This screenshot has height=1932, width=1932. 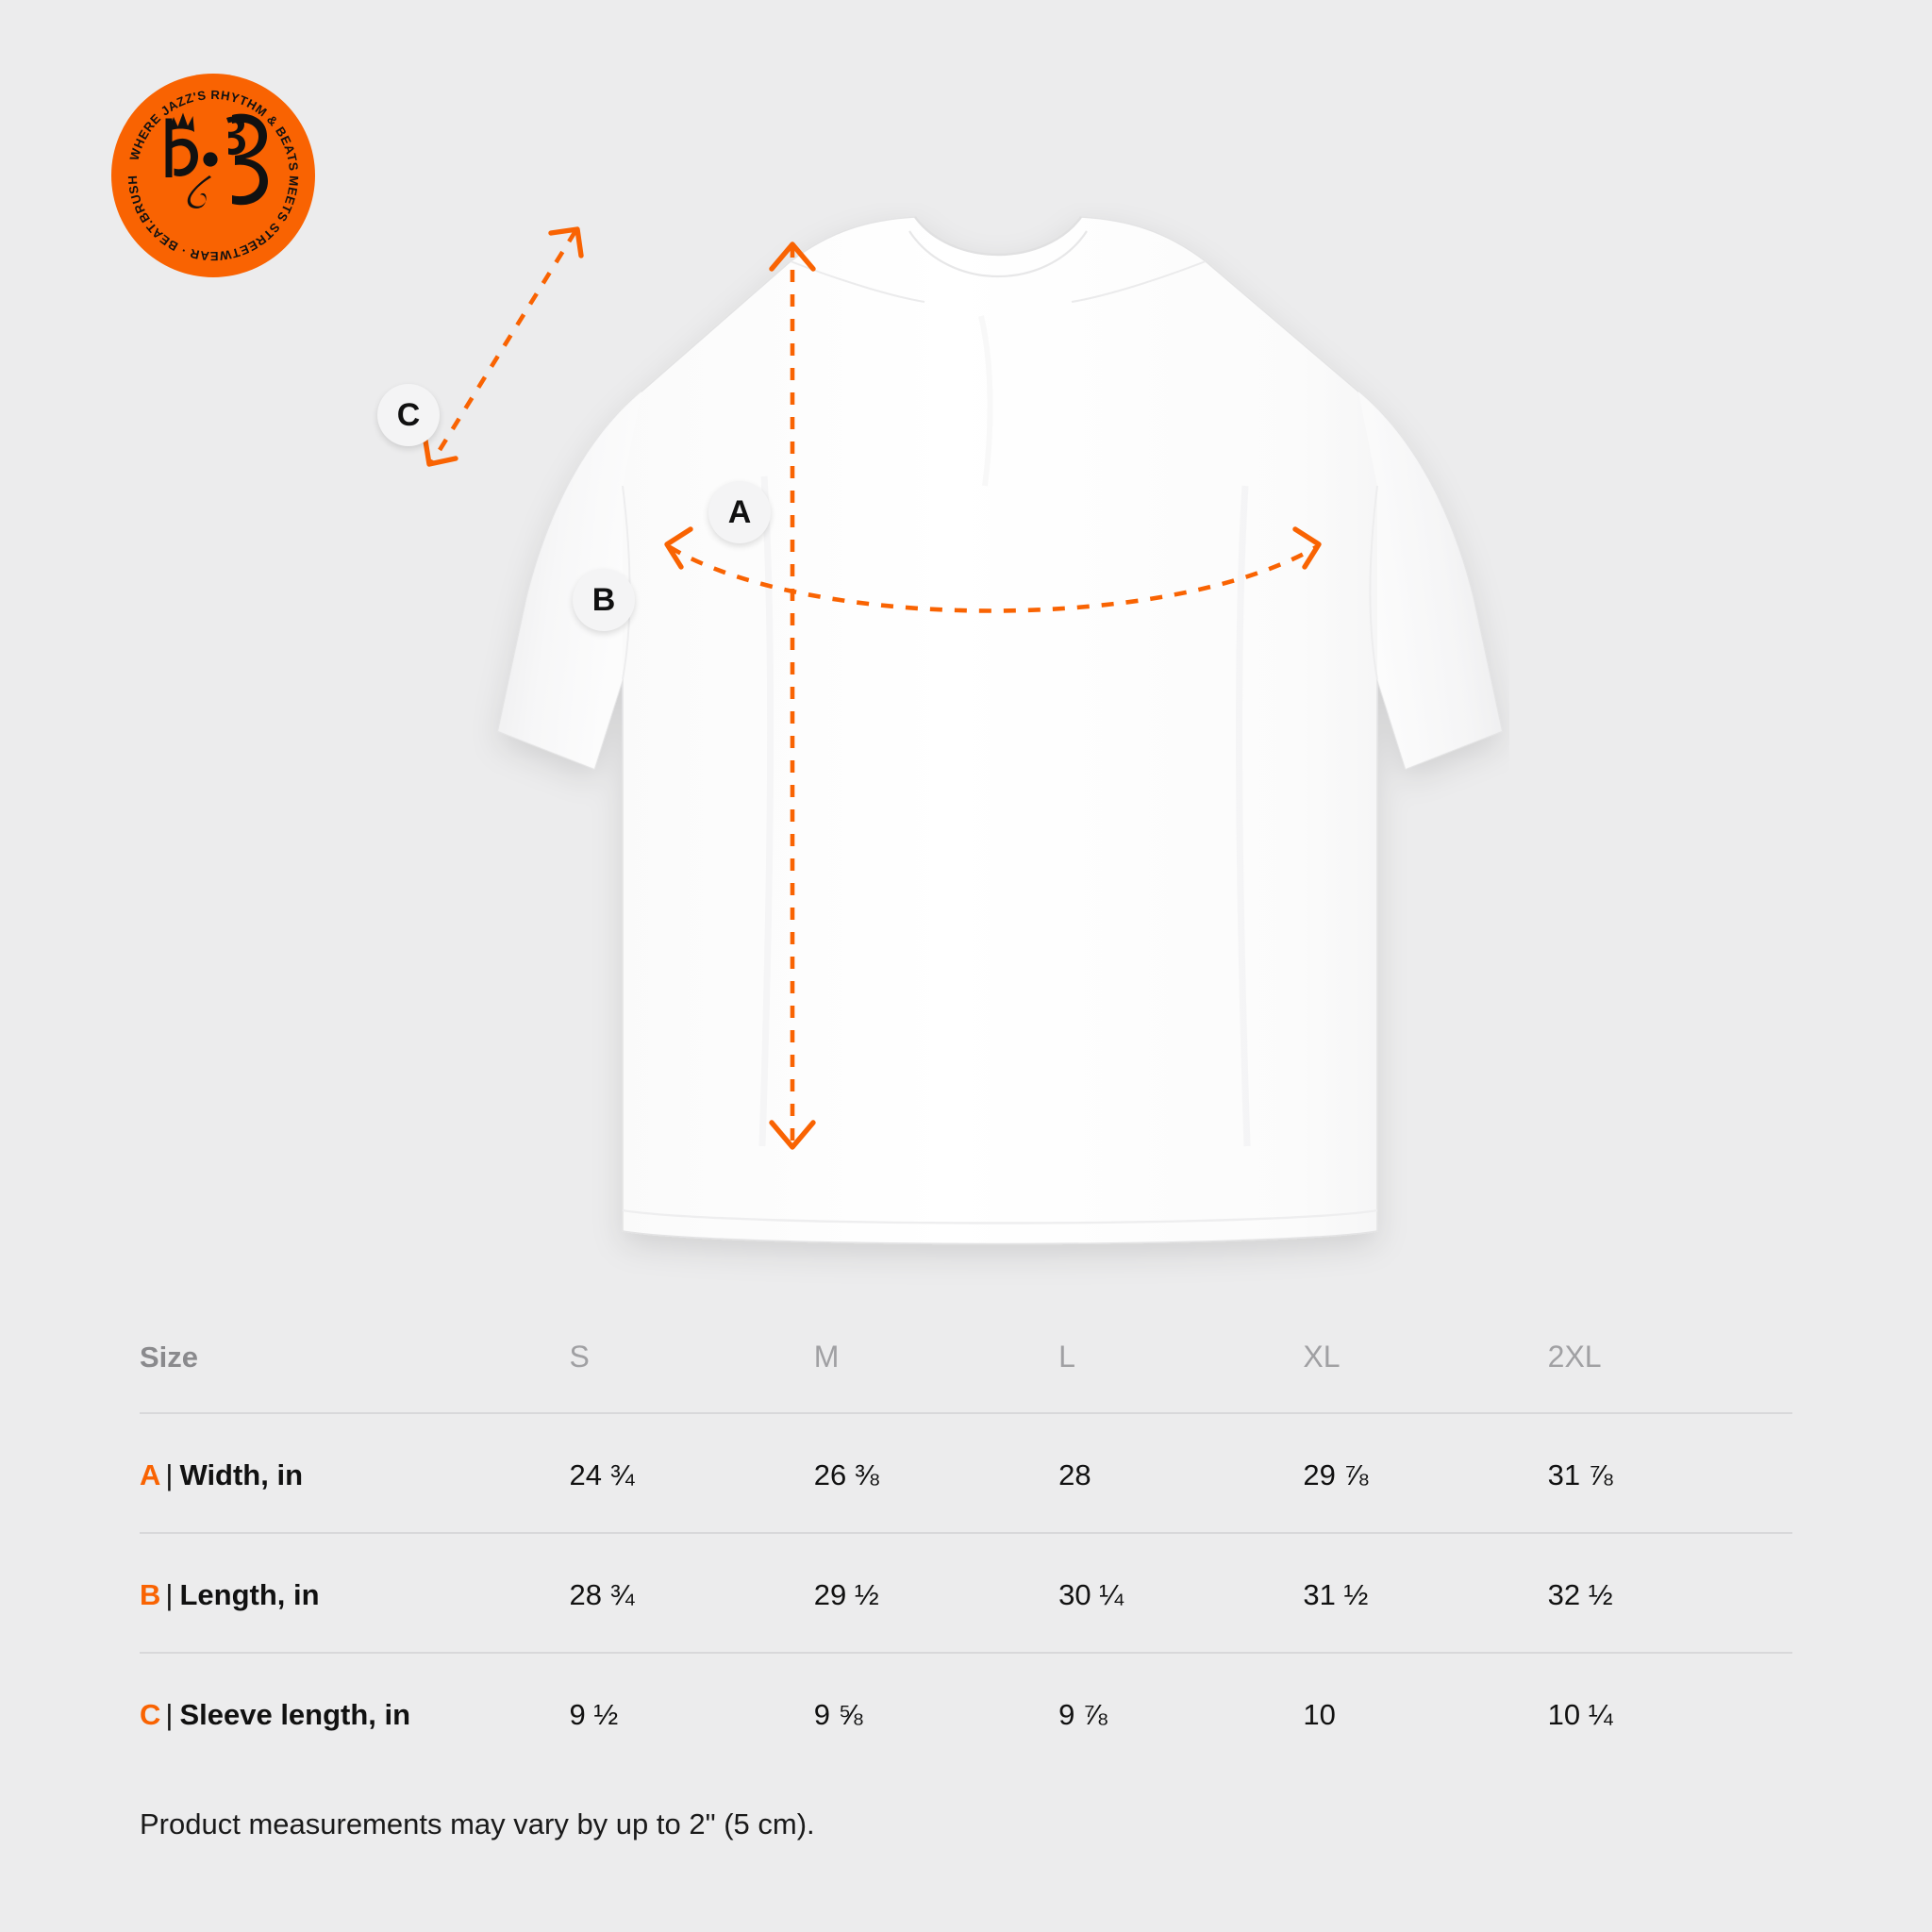 What do you see at coordinates (594, 1714) in the screenshot?
I see `cell-sleeve-s: 9 ½` at bounding box center [594, 1714].